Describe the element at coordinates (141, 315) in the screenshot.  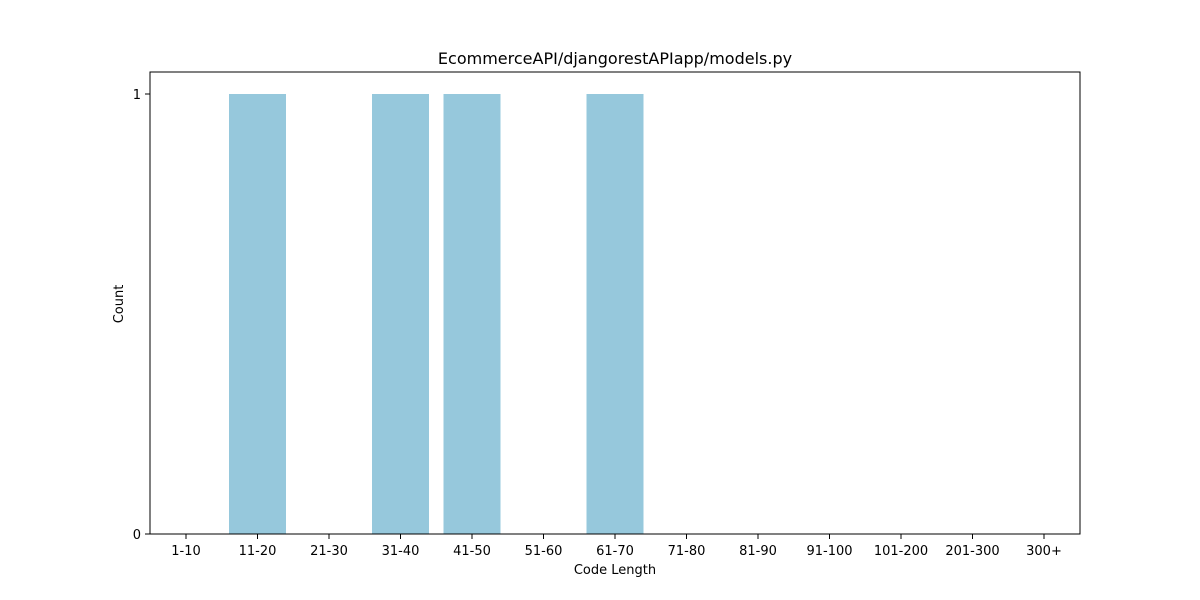
I see `y-axis-ticks: 01` at that location.